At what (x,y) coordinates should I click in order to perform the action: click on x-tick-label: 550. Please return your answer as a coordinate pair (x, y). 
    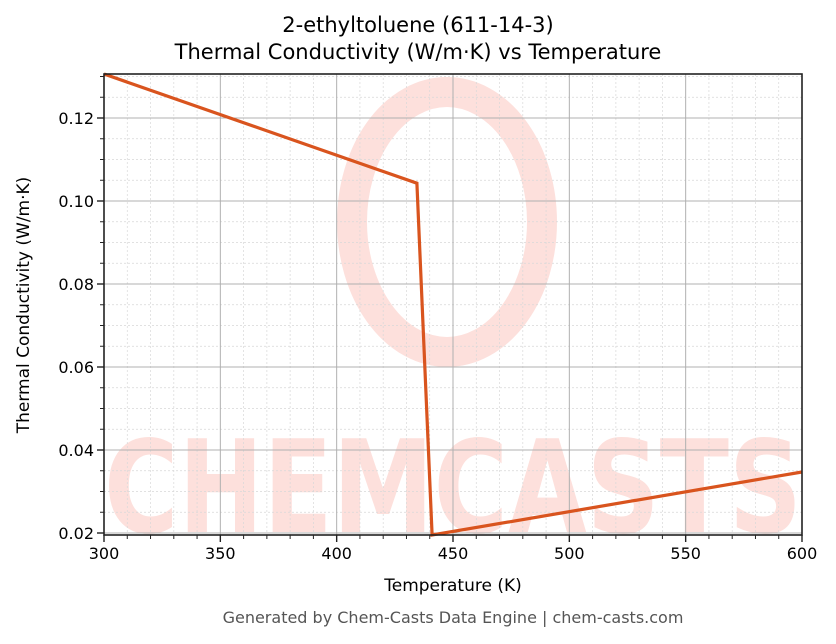
    Looking at the image, I should click on (685, 553).